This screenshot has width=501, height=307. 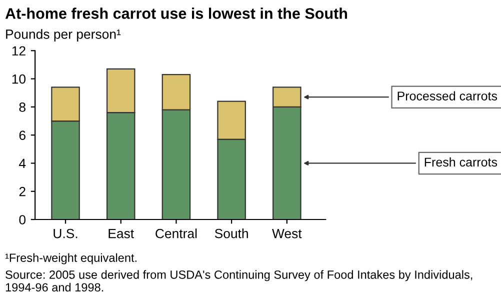 What do you see at coordinates (70, 258) in the screenshot?
I see `text: ¹Fresh-weight equivalent.` at bounding box center [70, 258].